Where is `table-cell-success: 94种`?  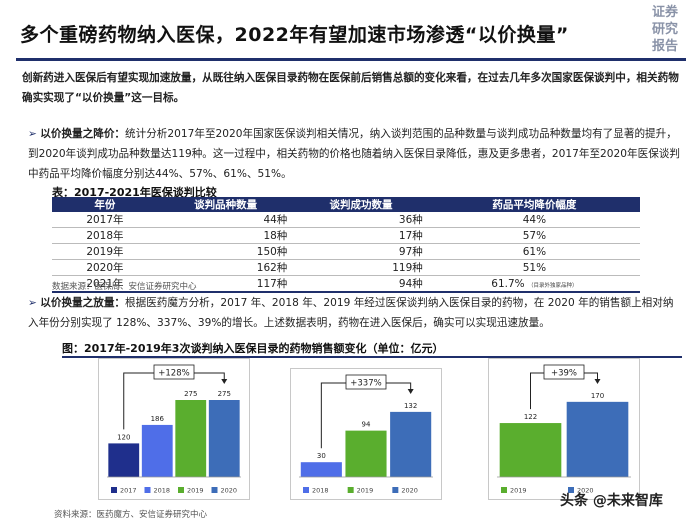
table-cell-success: 94种 is located at coordinates (361, 284).